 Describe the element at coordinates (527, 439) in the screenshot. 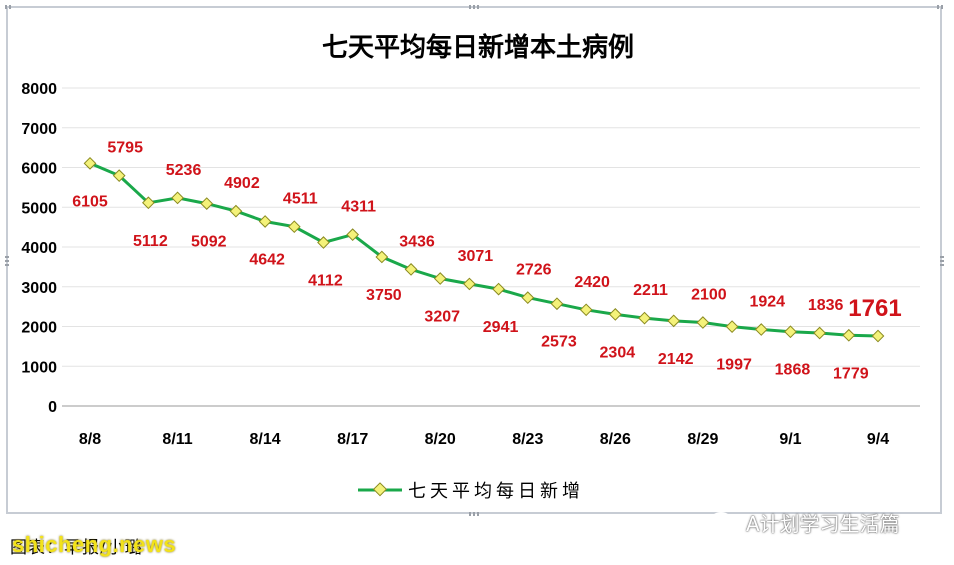

I see `x-tick-label: 8/23` at that location.